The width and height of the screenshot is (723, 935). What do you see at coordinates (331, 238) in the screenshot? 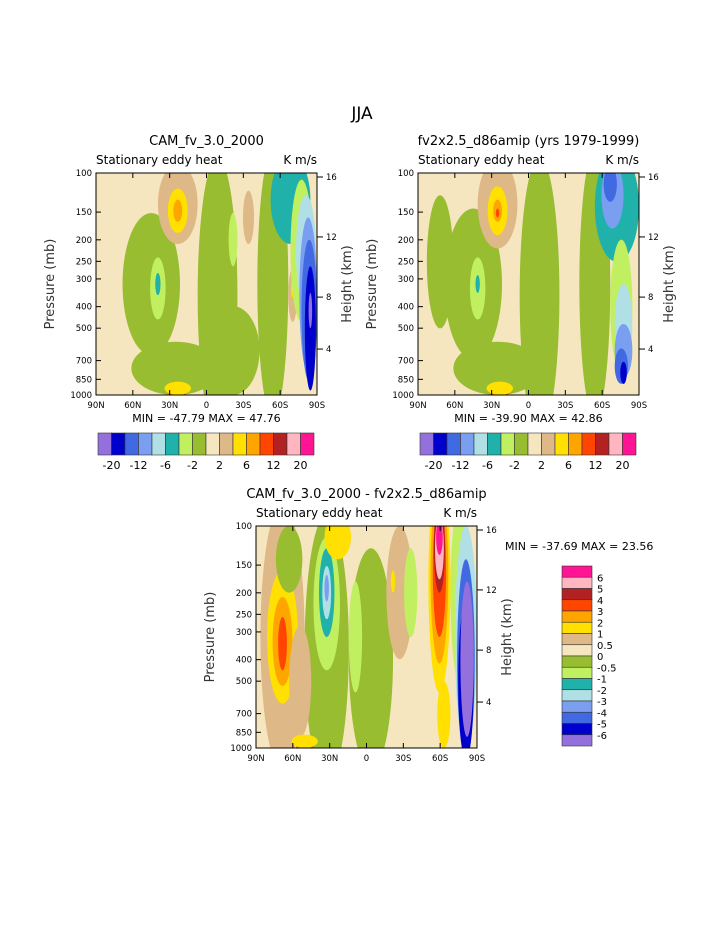
I see `y2-tick-label: 12` at bounding box center [331, 238].